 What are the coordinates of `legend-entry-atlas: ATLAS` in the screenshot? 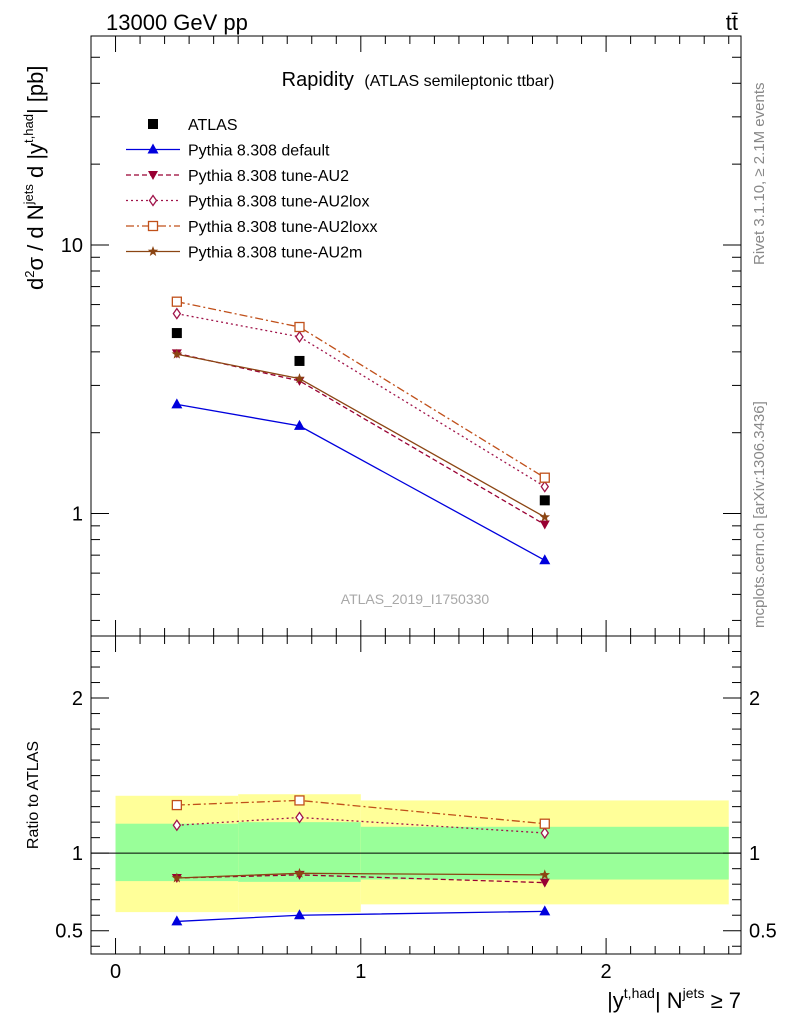 It's located at (193, 125).